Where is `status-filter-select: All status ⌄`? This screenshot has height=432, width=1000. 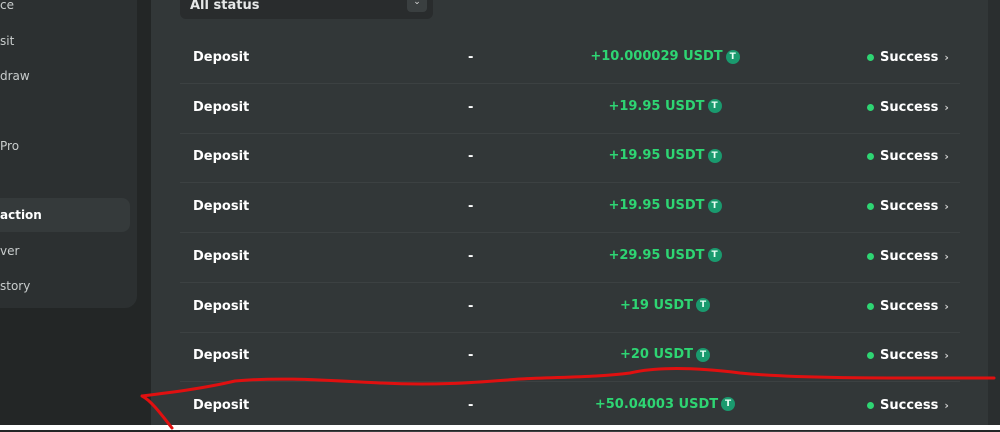 status-filter-select: All status ⌄ is located at coordinates (306, 9).